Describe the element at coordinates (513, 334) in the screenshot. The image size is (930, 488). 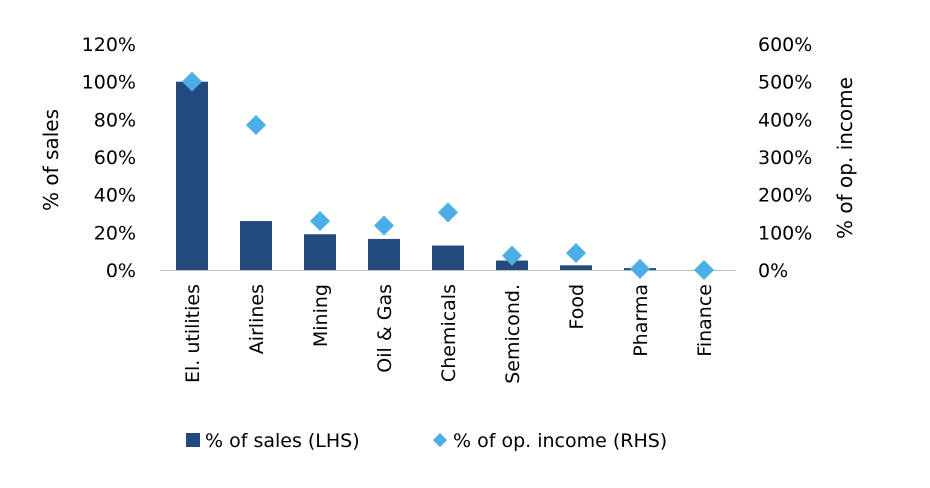
I see `category-label: Semicond.` at that location.